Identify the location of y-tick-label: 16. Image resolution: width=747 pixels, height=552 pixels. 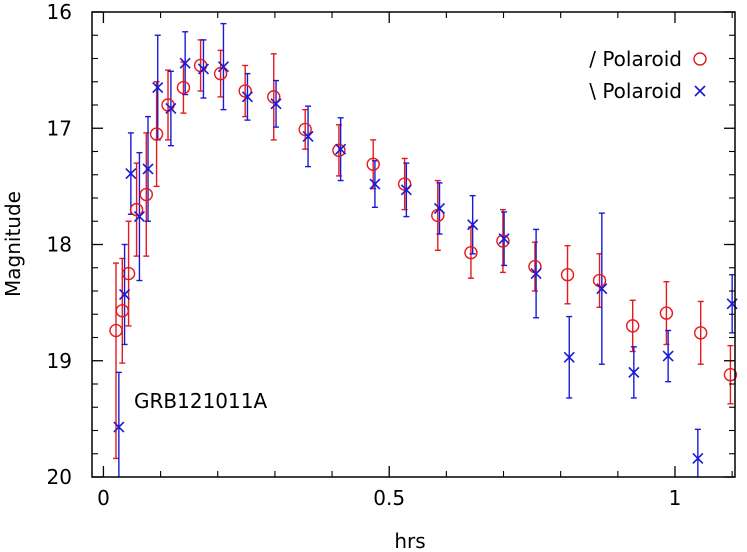
(59, 12).